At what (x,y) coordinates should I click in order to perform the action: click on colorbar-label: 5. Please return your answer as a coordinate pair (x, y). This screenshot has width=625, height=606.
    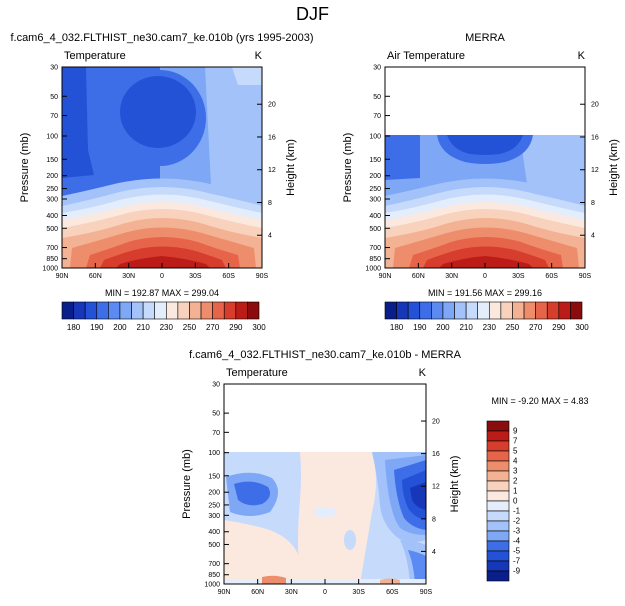
    Looking at the image, I should click on (515, 451).